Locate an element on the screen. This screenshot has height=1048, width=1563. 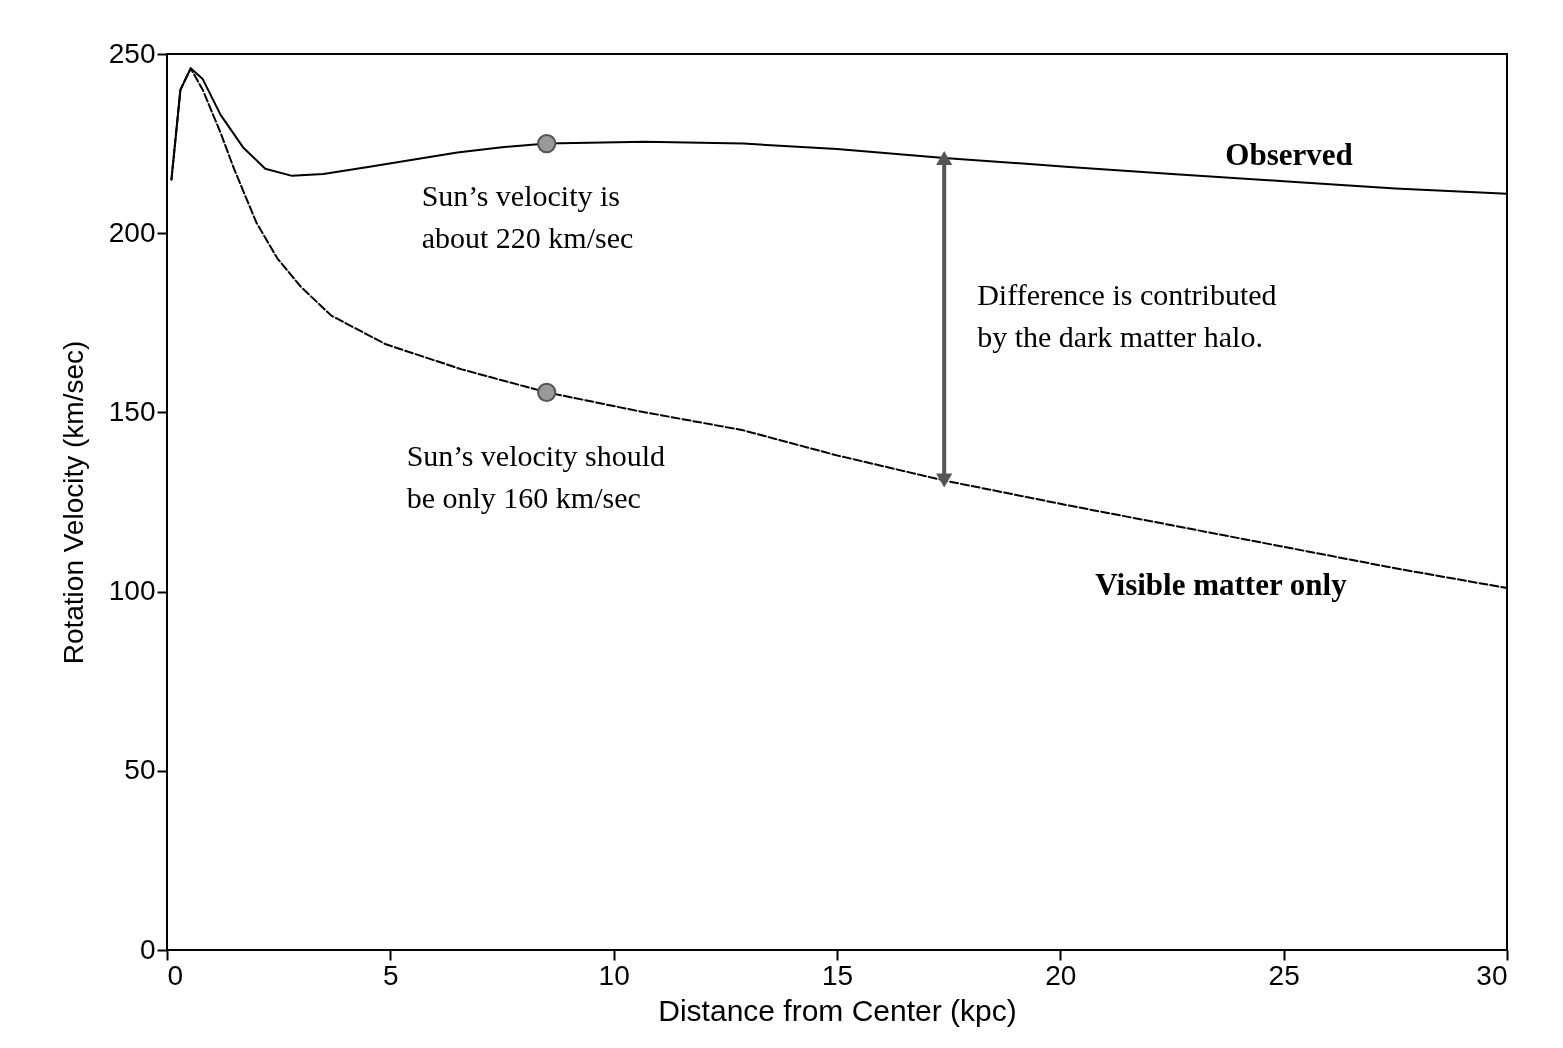
y-tick-label: 150 is located at coordinates (132, 411).